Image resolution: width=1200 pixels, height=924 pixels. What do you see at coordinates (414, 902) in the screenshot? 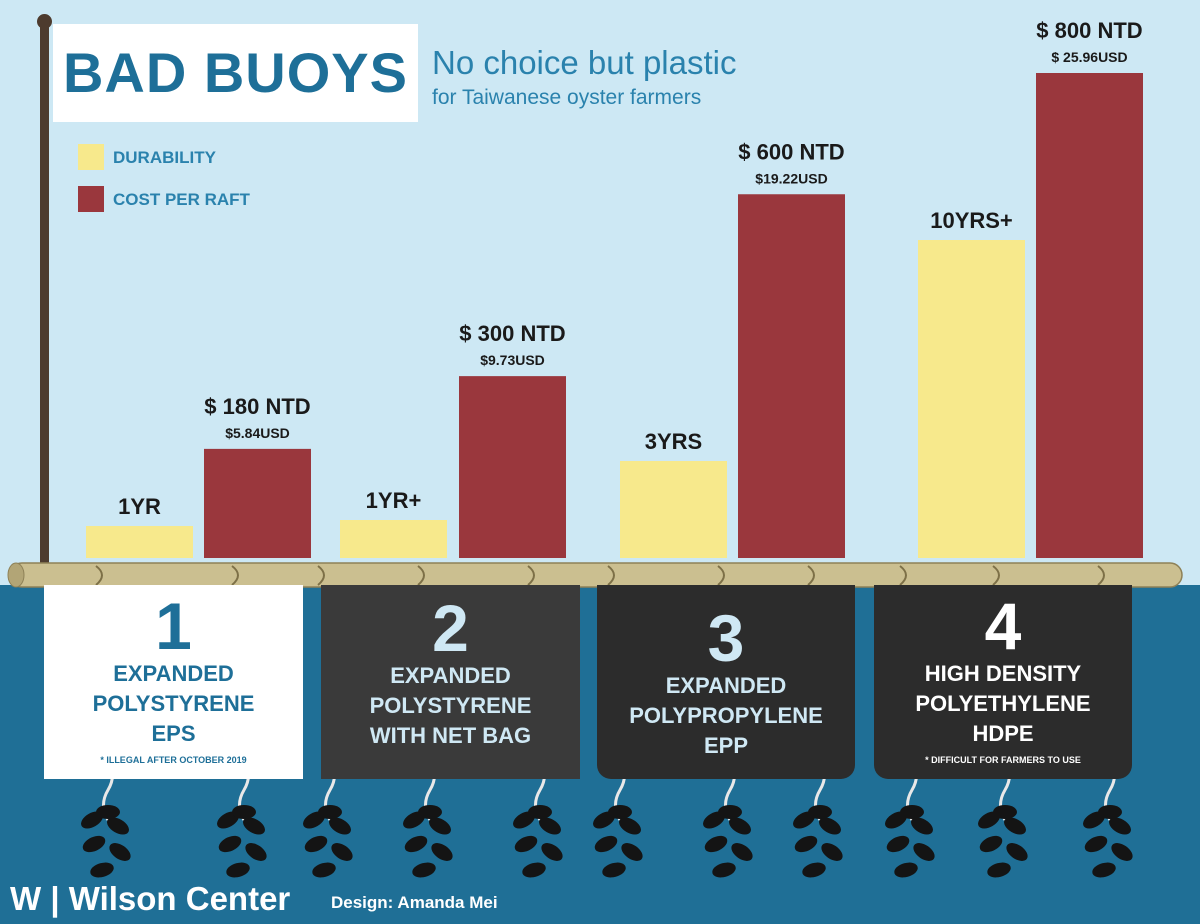
I see `design-credit: Design: Amanda Mei` at bounding box center [414, 902].